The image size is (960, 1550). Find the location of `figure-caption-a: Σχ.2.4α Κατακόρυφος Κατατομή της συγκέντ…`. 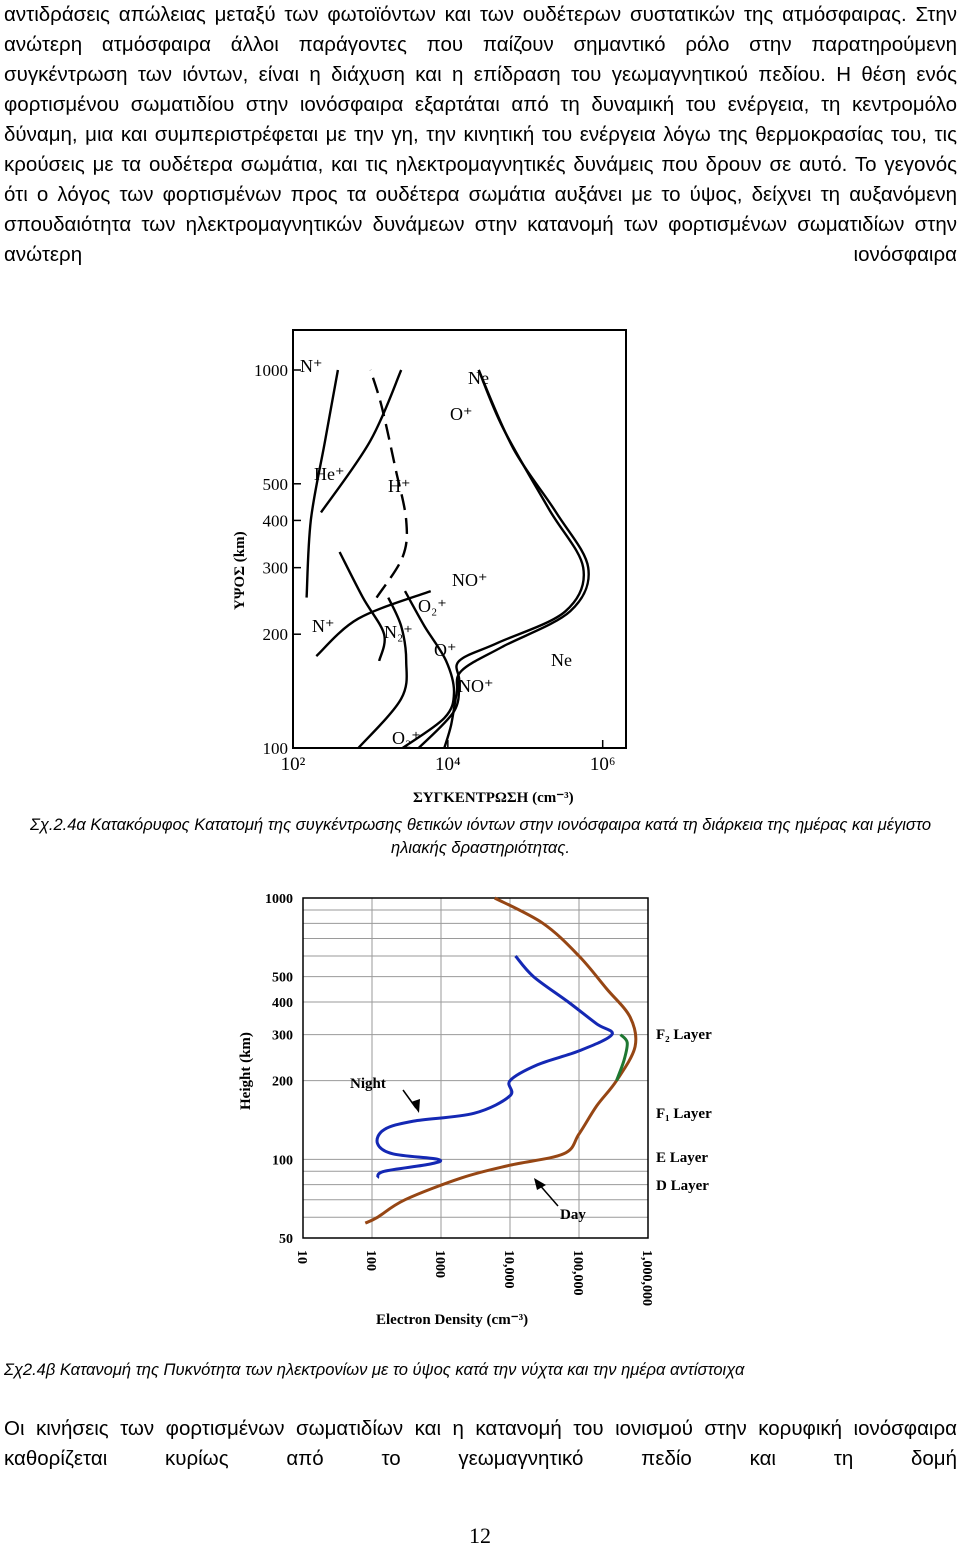

figure-caption-a: Σχ.2.4α Κατακόρυφος Κατατομή της συγκέντ… is located at coordinates (480, 836).